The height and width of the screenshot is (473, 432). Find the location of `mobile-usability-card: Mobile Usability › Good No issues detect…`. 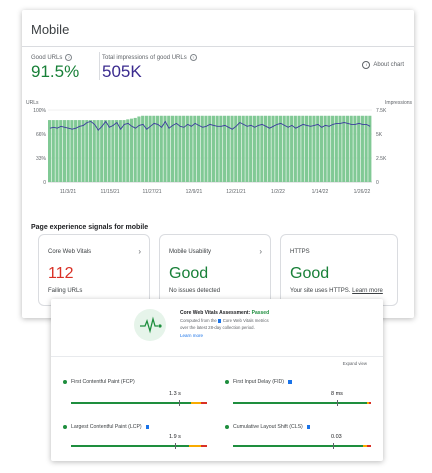

mobile-usability-card: Mobile Usability › Good No issues detect… is located at coordinates (215, 270).